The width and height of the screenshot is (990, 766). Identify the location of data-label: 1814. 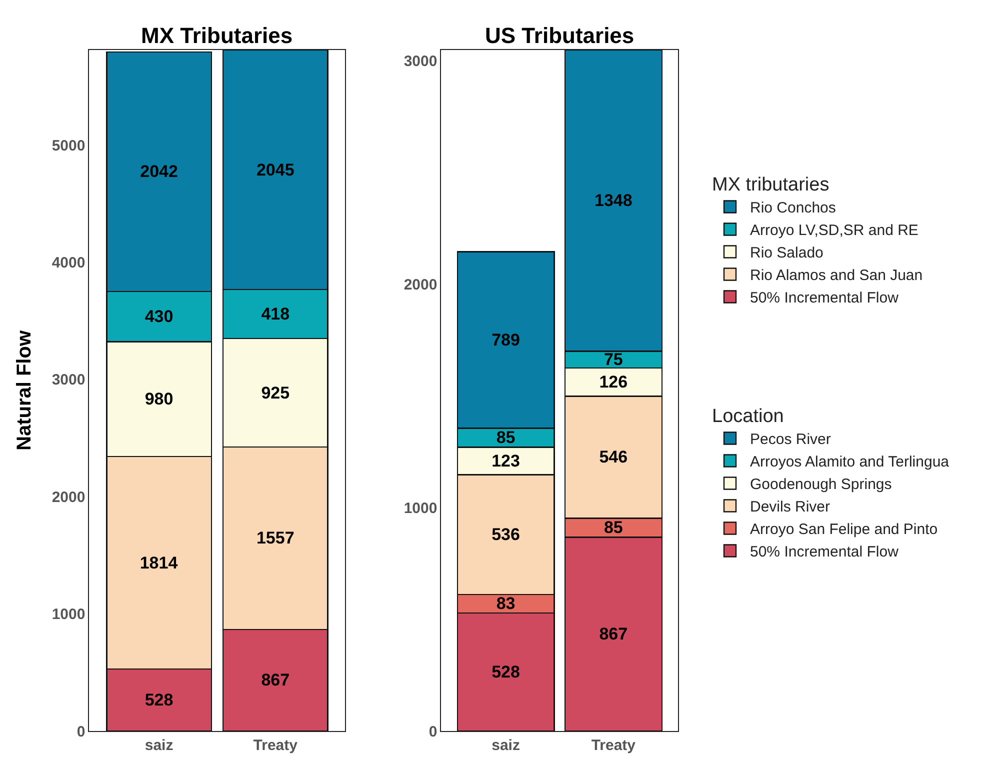
(159, 562).